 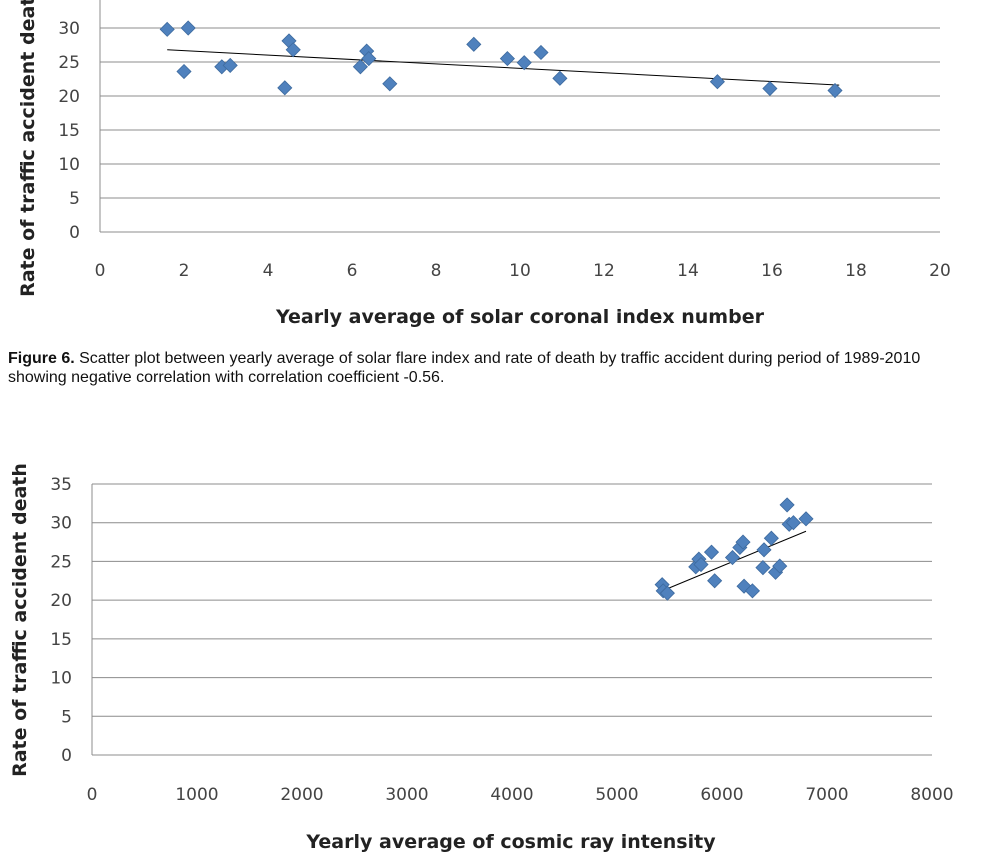 I want to click on x-tick-label: 4, so click(x=268, y=271).